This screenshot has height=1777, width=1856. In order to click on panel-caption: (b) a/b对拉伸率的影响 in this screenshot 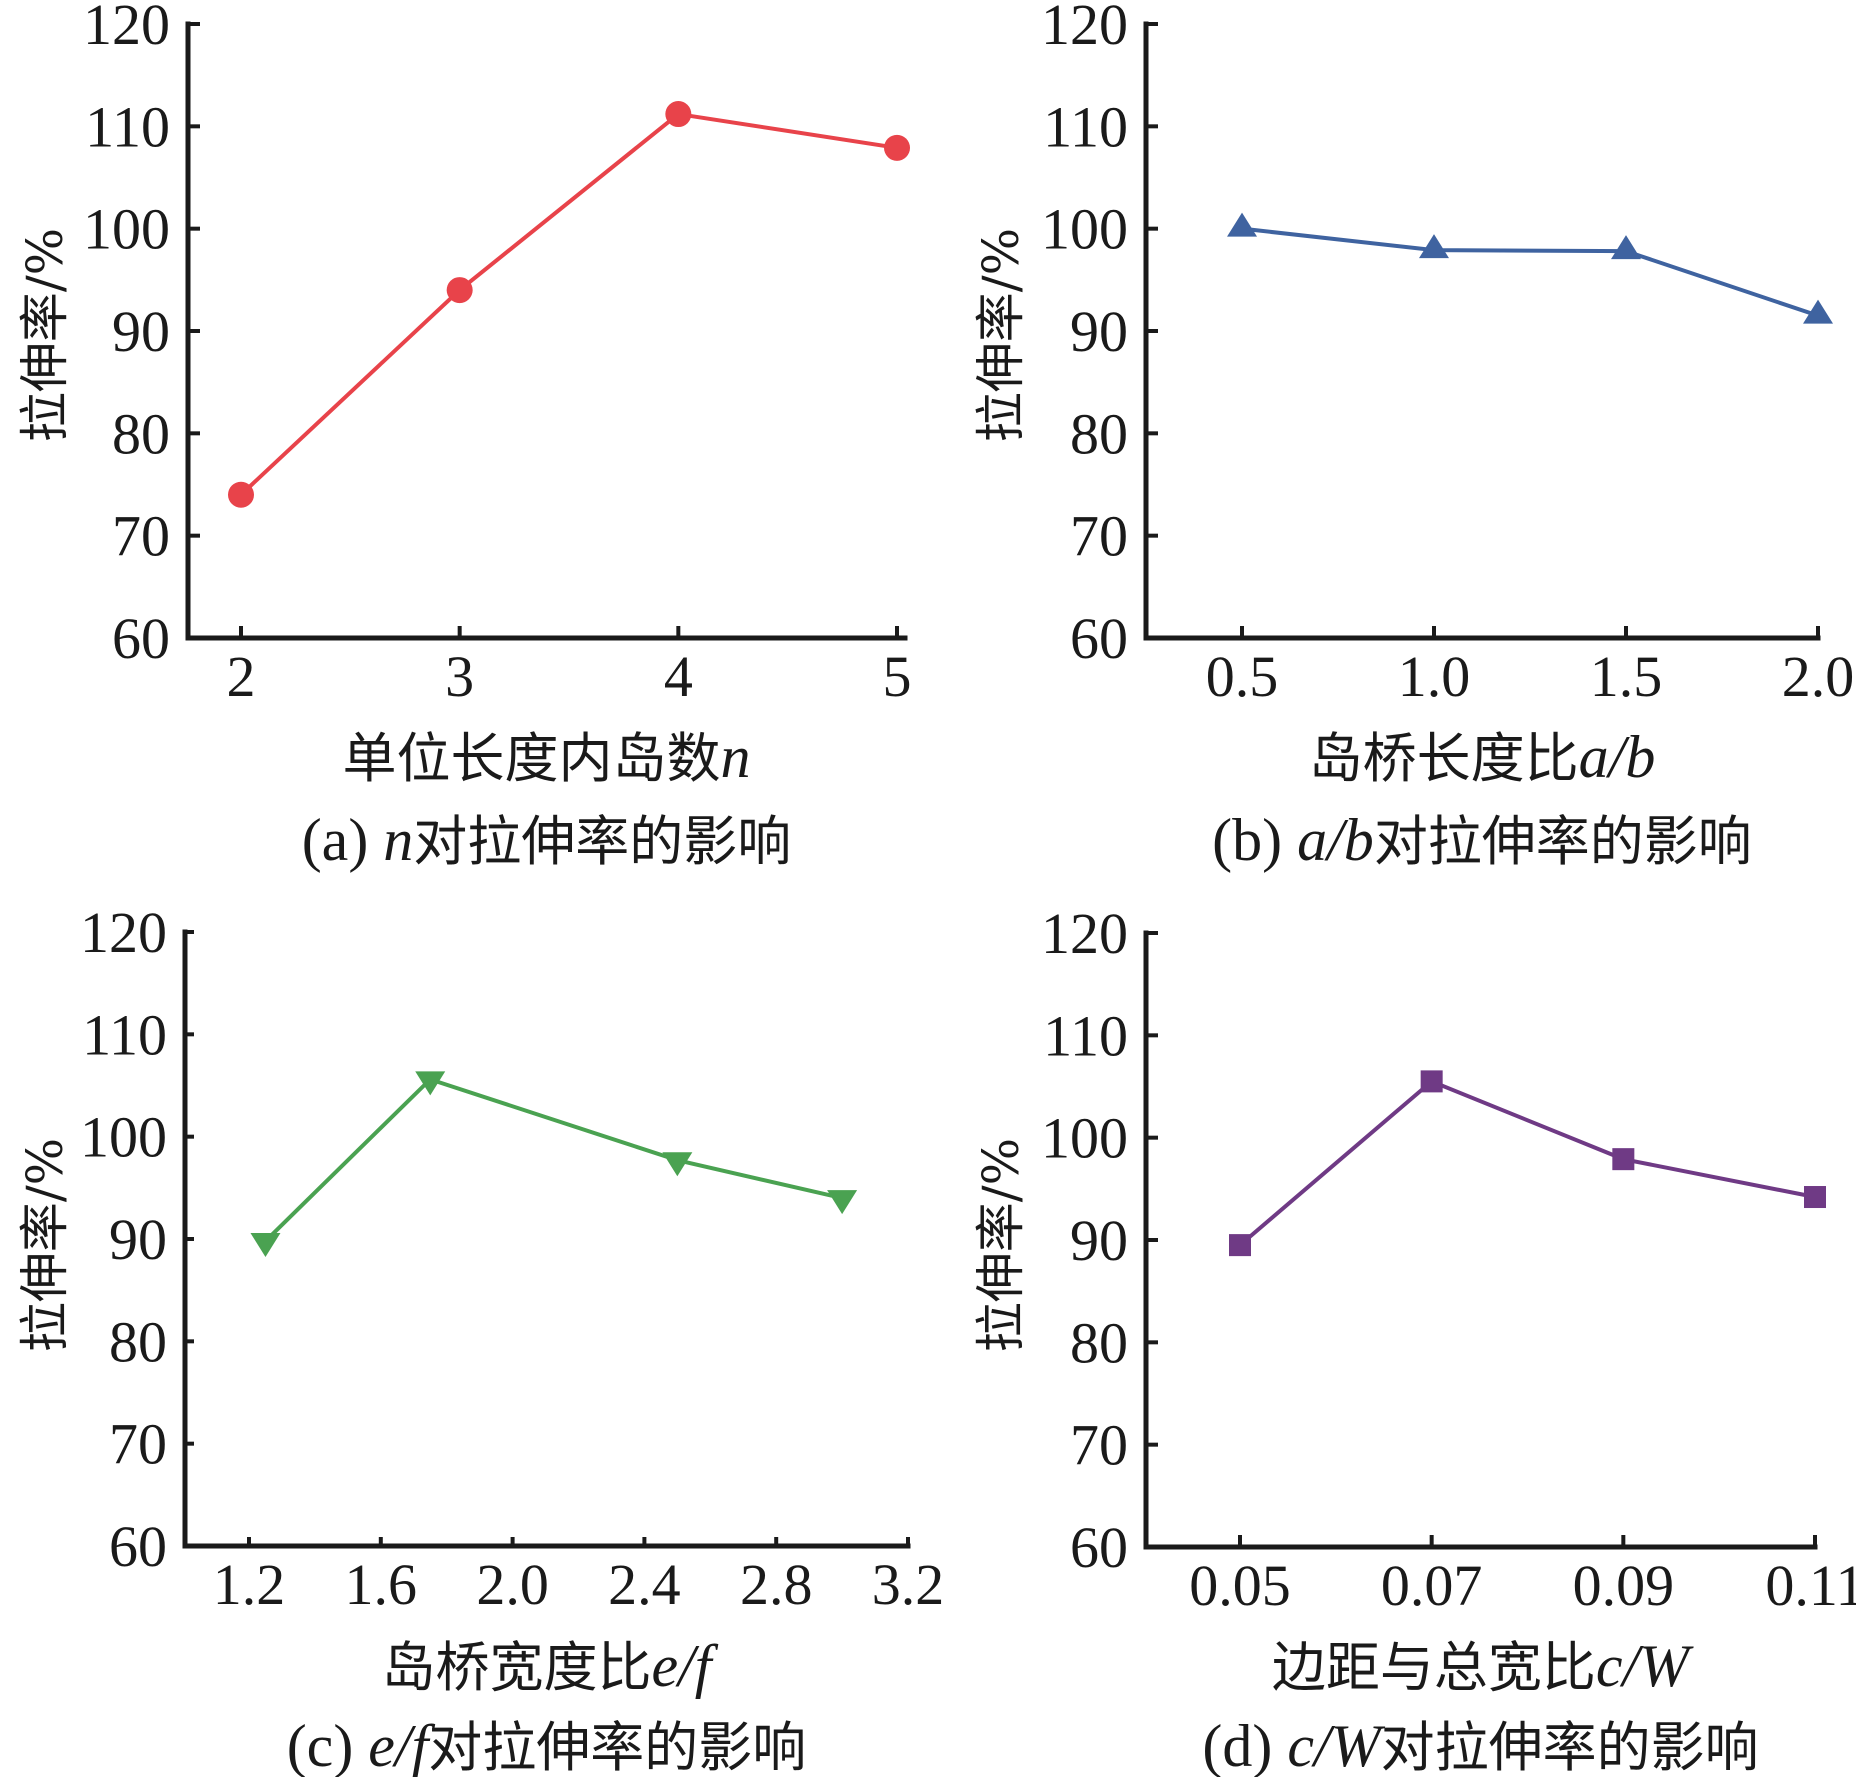, I will do `click(1482, 840)`.